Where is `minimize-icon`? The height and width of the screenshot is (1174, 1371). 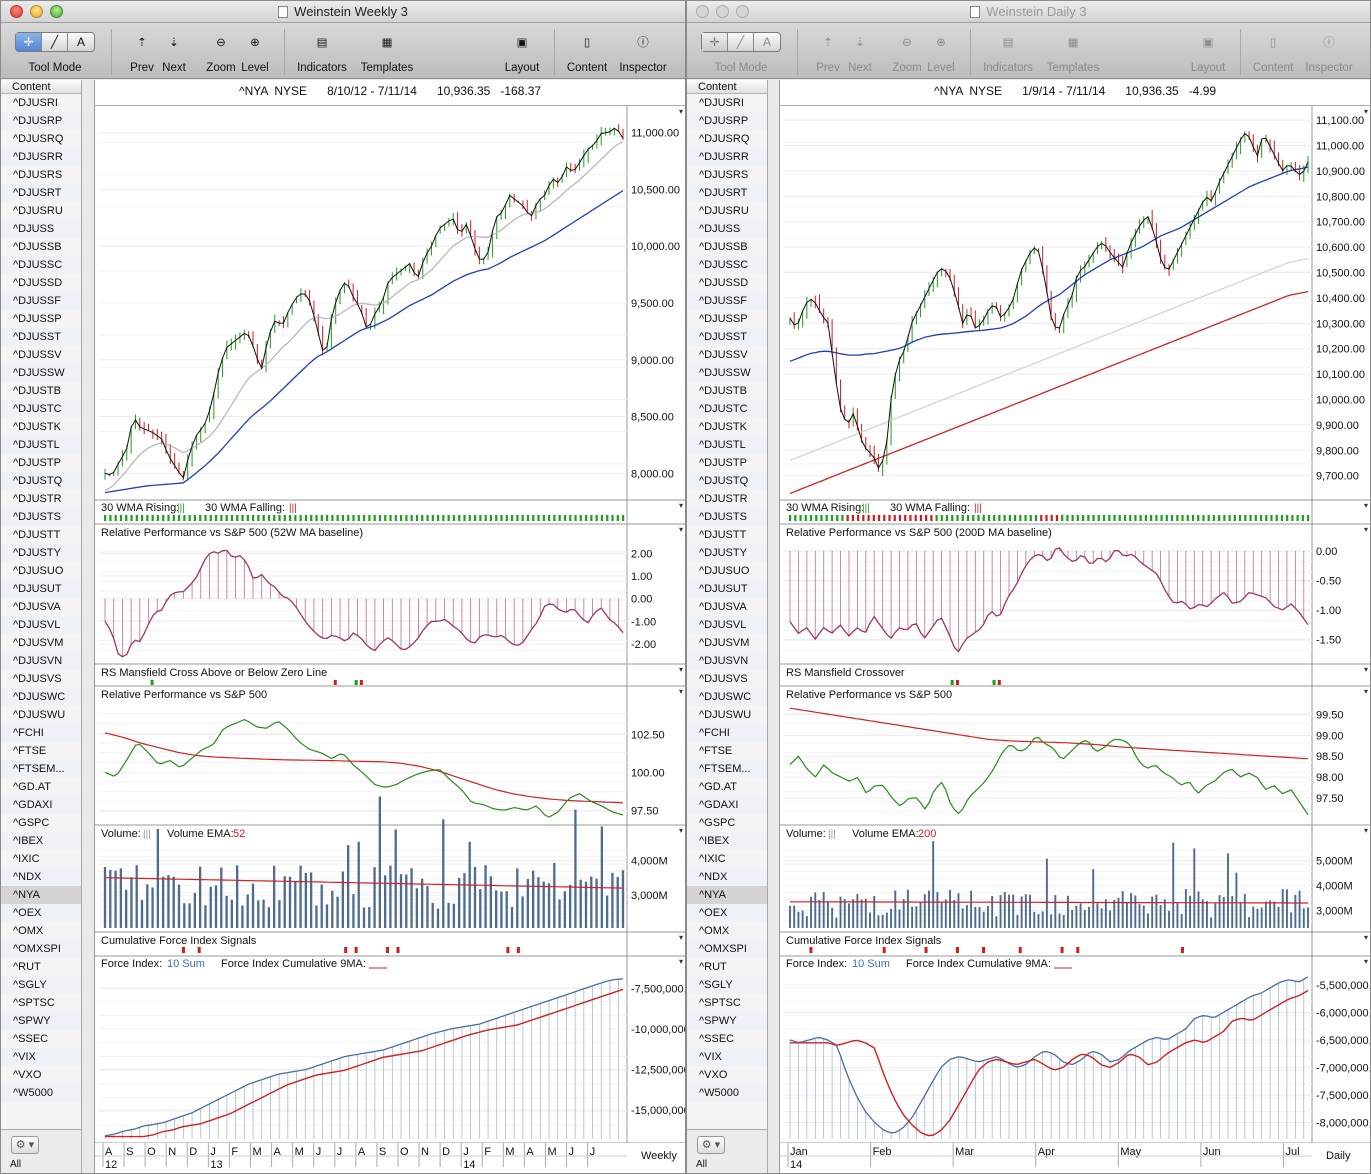 minimize-icon is located at coordinates (36, 11).